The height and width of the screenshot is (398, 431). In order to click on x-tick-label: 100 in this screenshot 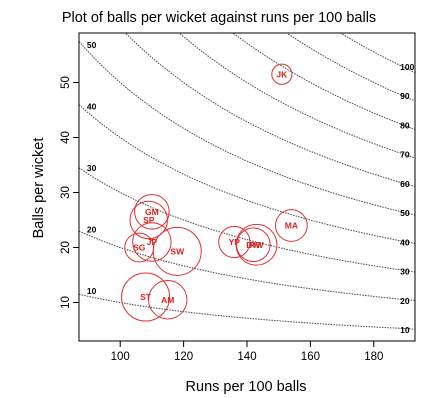, I will do `click(120, 357)`.